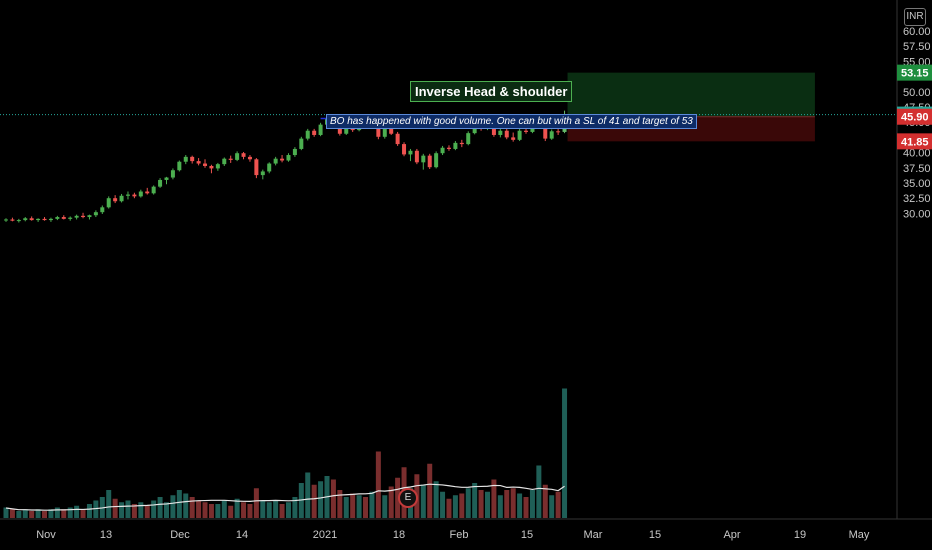  I want to click on price-label: 45.90, so click(915, 118).